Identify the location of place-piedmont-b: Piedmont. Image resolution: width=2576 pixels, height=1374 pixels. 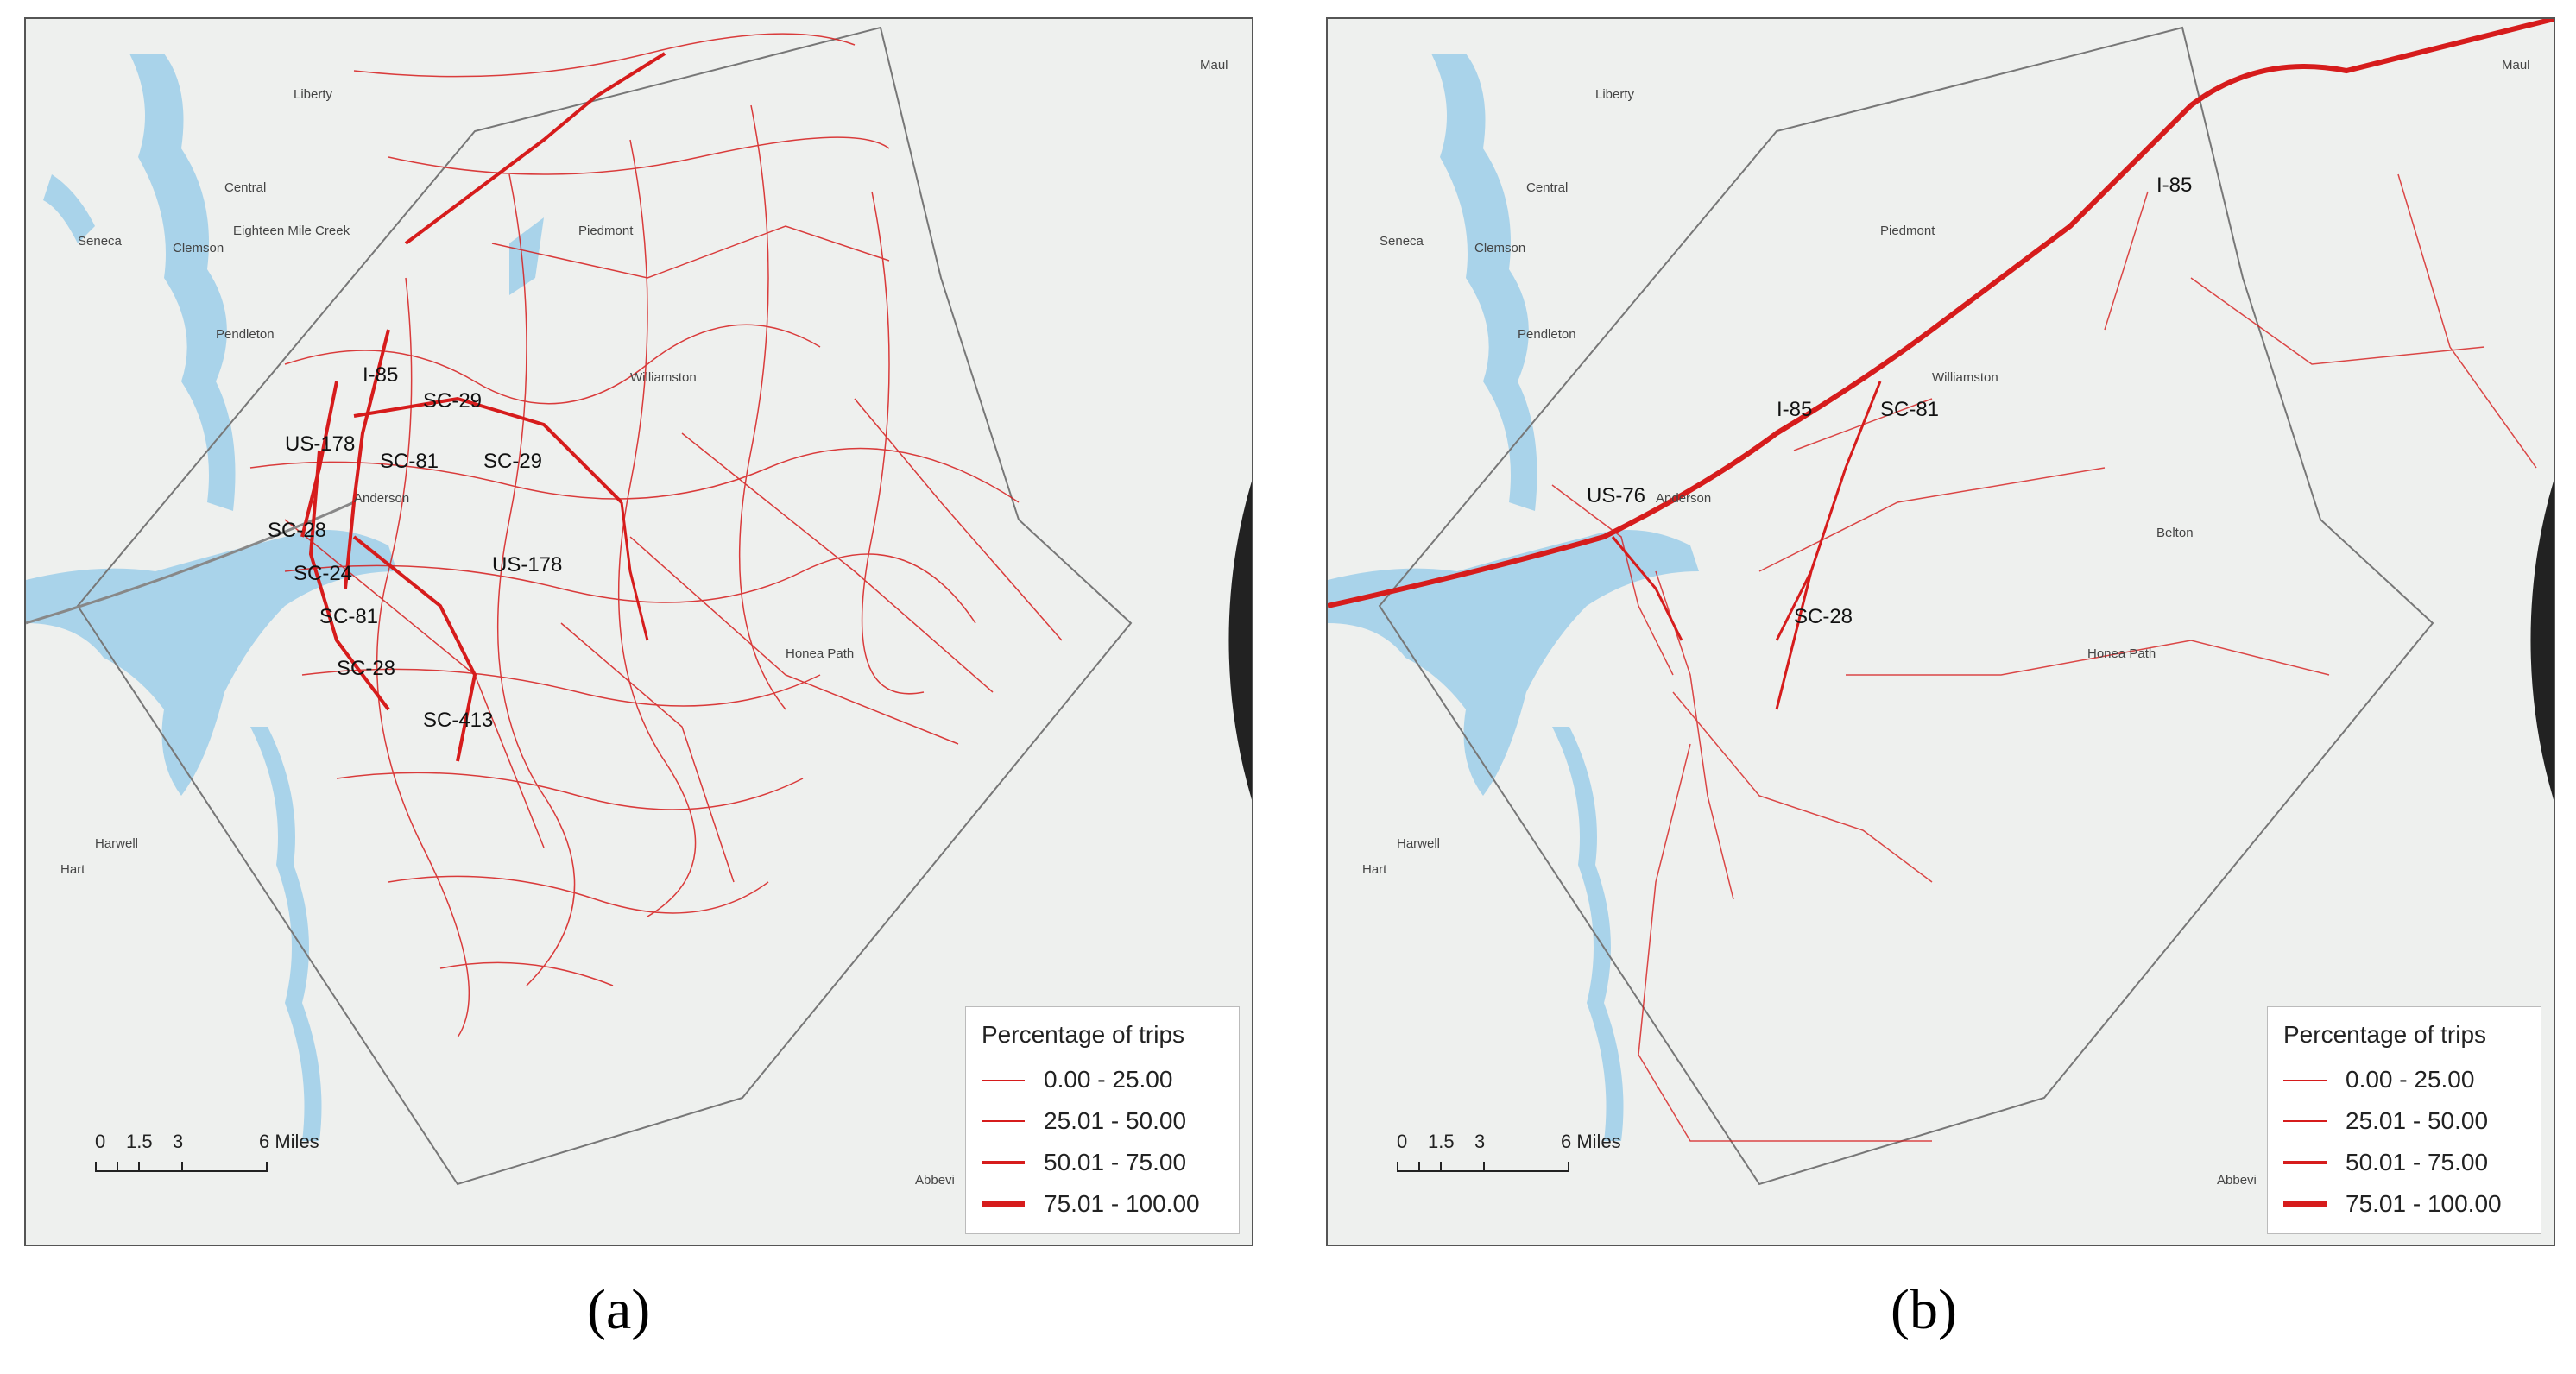
(1907, 231).